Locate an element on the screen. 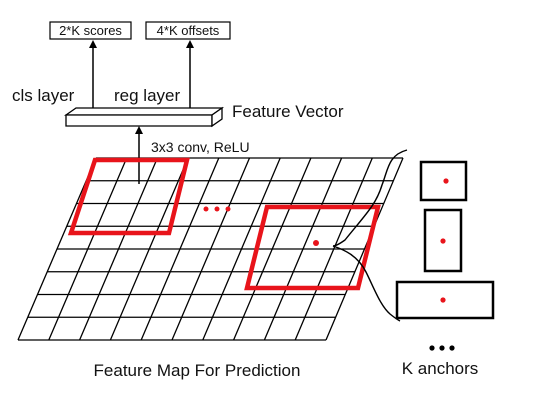 This screenshot has width=533, height=400. sliding-window-large is located at coordinates (312, 247).